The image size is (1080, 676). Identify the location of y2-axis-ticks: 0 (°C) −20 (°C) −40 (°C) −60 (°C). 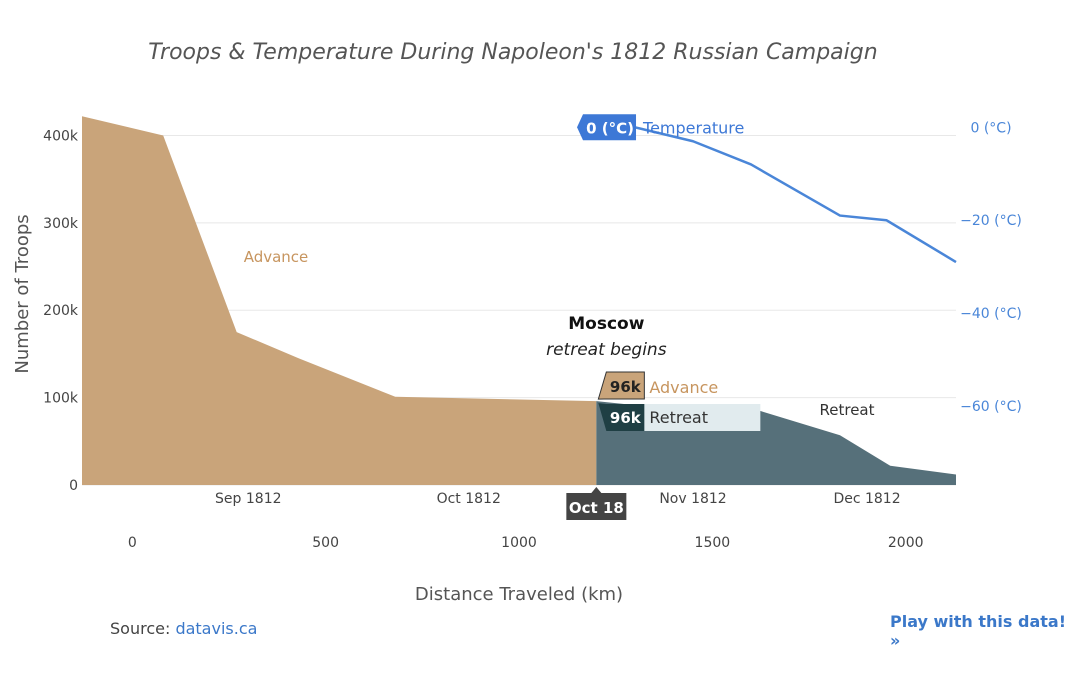
(991, 267).